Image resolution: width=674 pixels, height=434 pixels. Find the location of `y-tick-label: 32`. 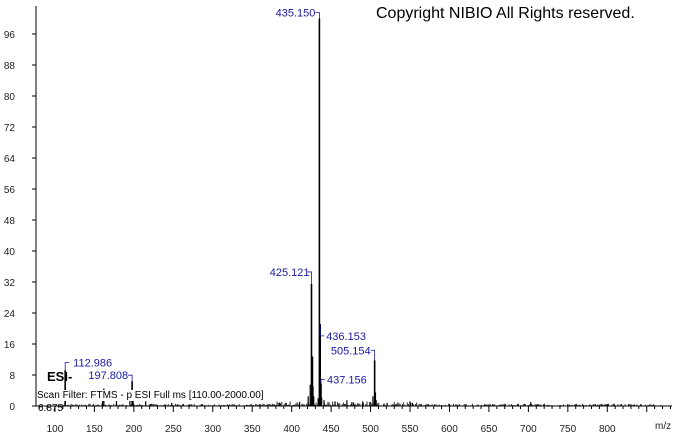

y-tick-label: 32 is located at coordinates (10, 283).